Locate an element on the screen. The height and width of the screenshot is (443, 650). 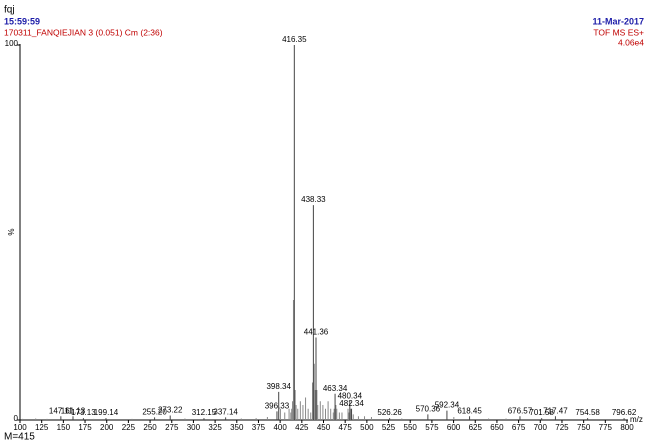
x-tick-label: 525 is located at coordinates (389, 427).